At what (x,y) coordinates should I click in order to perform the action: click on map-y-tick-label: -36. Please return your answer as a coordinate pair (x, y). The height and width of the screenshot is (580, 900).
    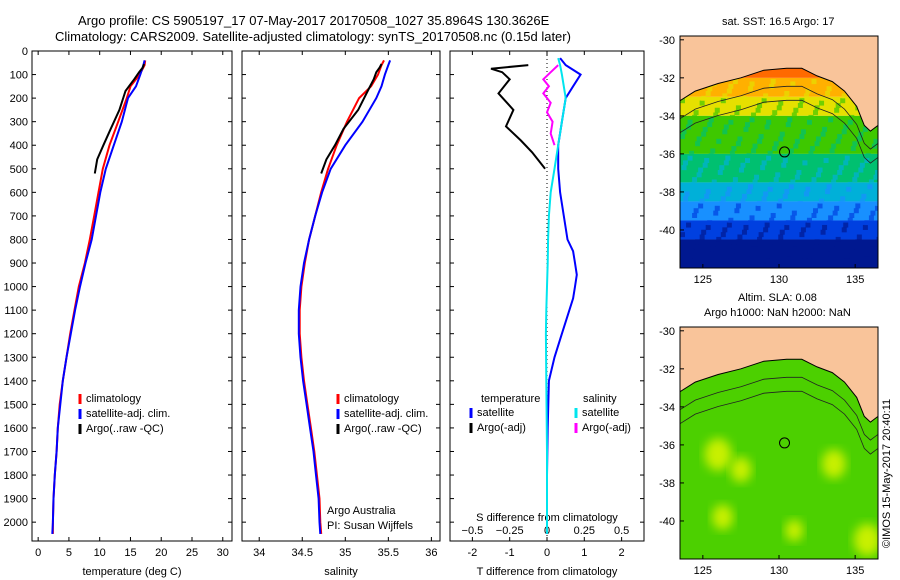
    Looking at the image, I should click on (667, 446).